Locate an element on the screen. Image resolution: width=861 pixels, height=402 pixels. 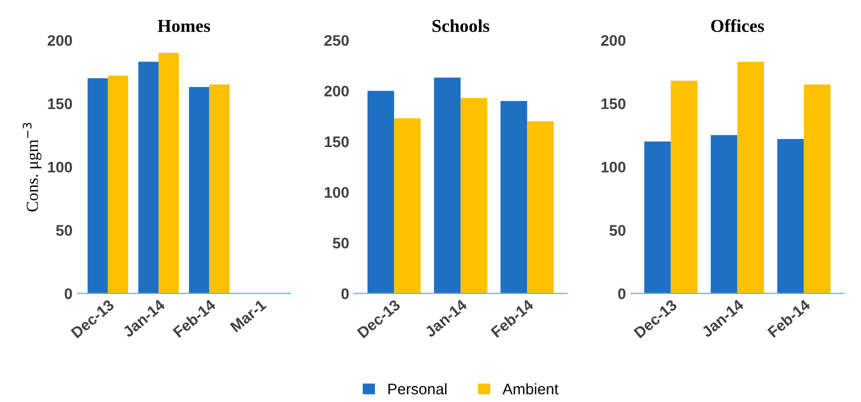
chart-title: Schools is located at coordinates (461, 25).